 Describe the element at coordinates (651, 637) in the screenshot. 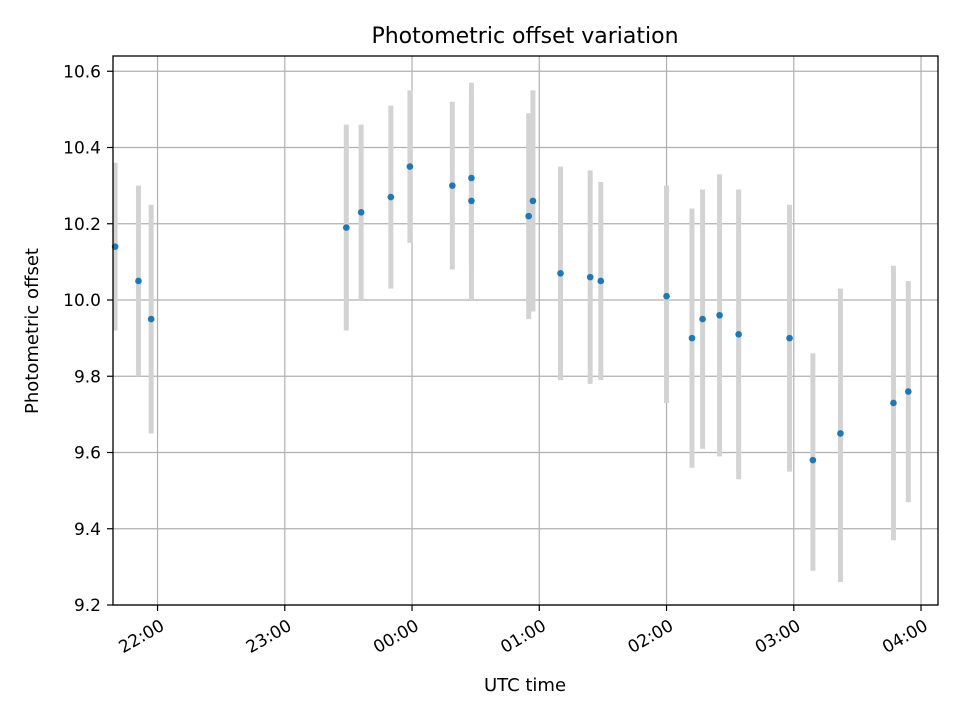

I see `x-tick-label: 02:00` at that location.